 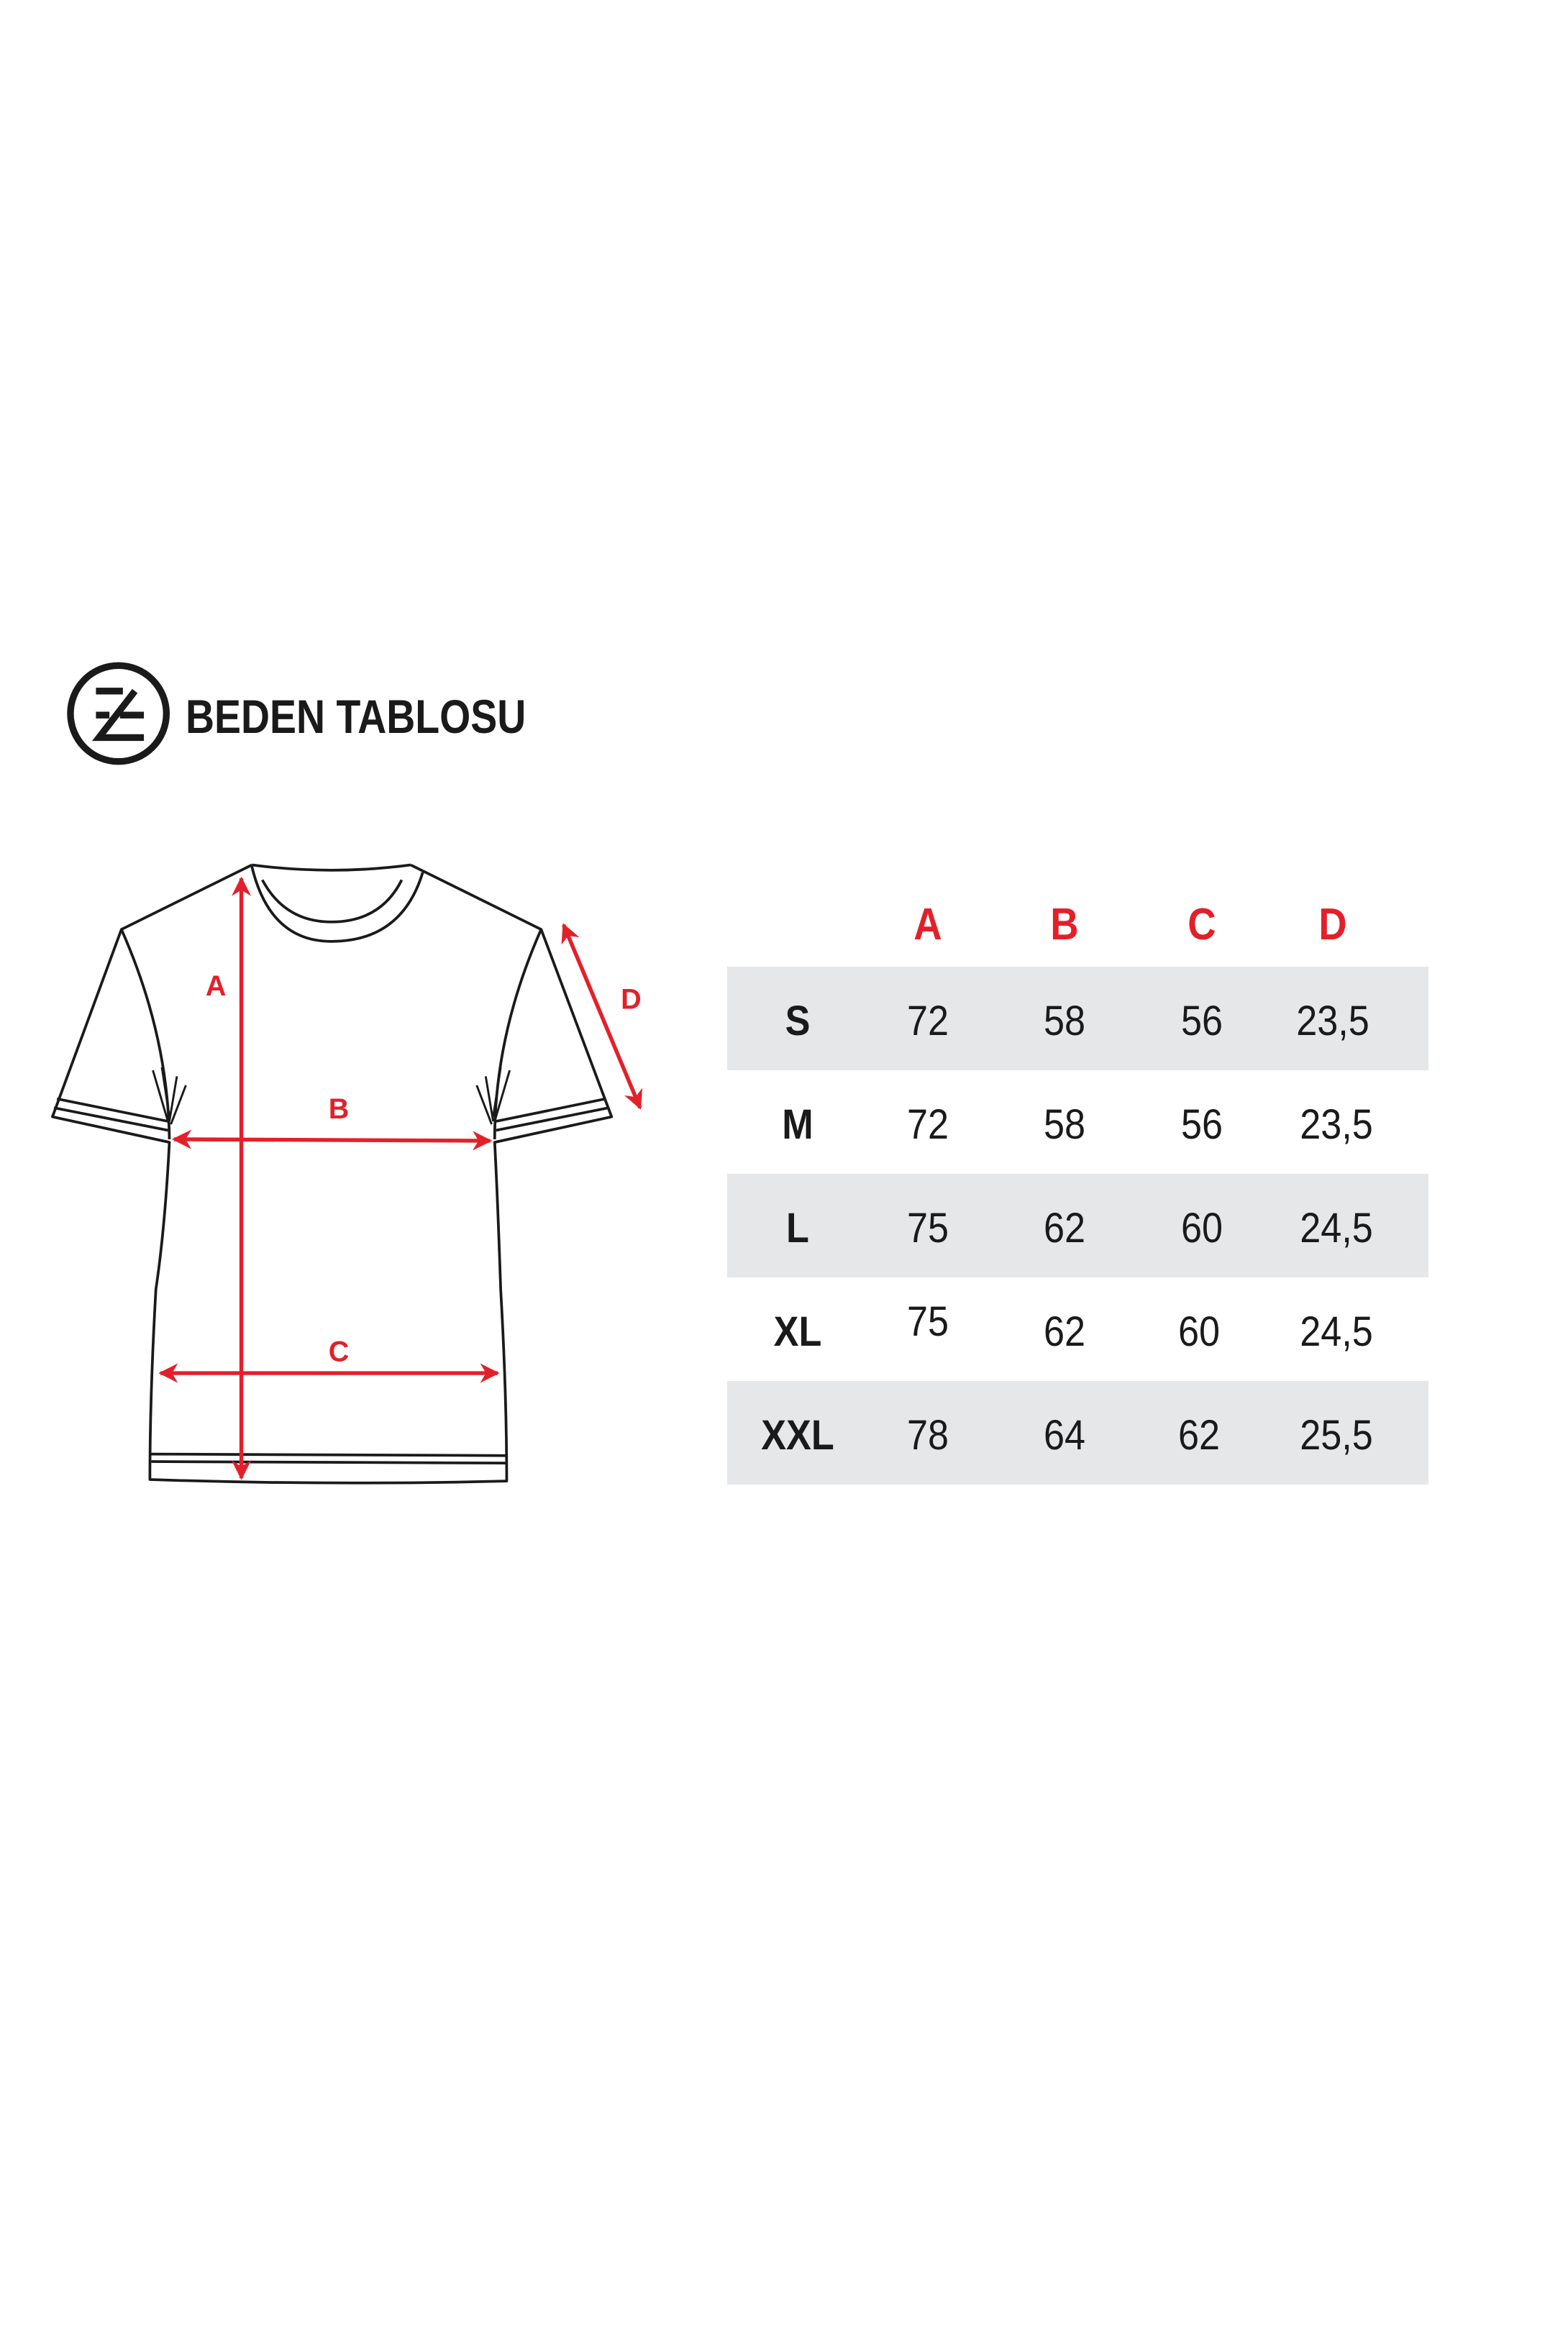 I want to click on table-row: S 72 58 56 23,5, so click(x=1078, y=1019).